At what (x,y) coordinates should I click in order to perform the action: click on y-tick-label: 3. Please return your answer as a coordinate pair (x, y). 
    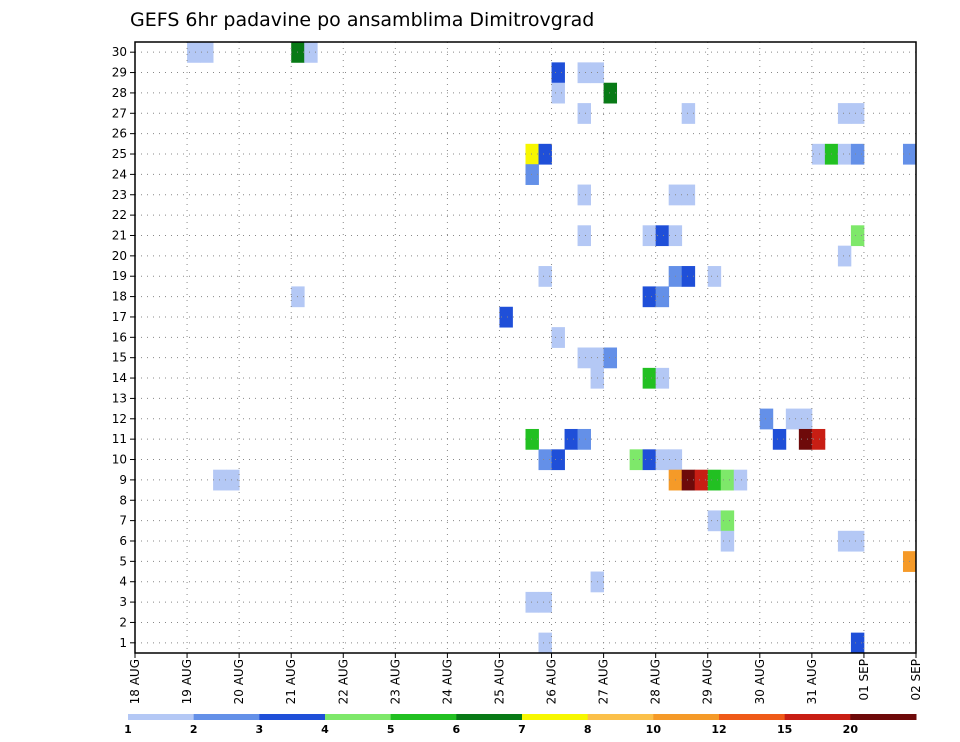
    Looking at the image, I should click on (123, 602).